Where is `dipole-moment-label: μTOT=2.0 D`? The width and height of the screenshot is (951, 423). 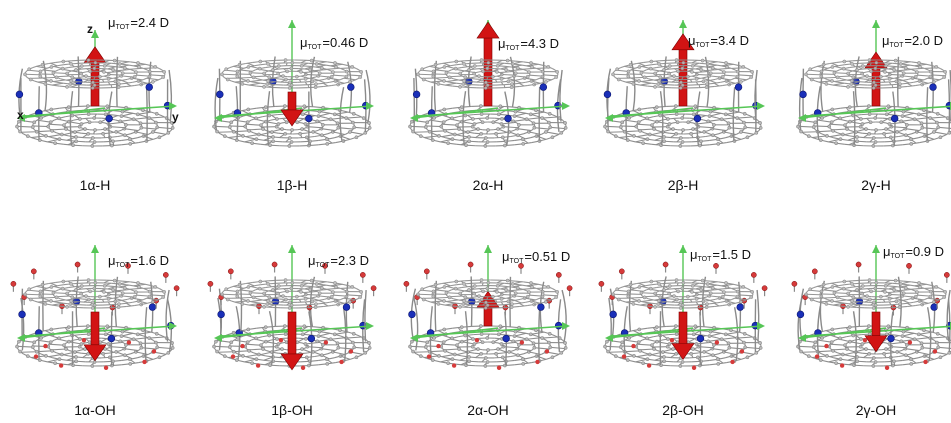
dipole-moment-label: μTOT=2.0 D is located at coordinates (912, 41).